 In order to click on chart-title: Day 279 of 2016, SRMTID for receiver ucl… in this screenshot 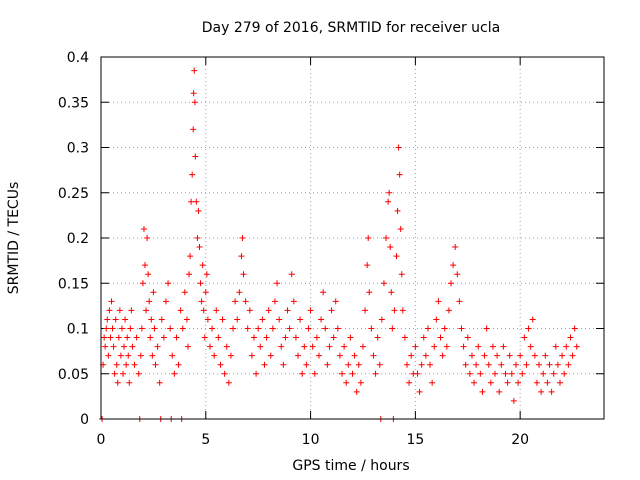, I will do `click(351, 28)`.